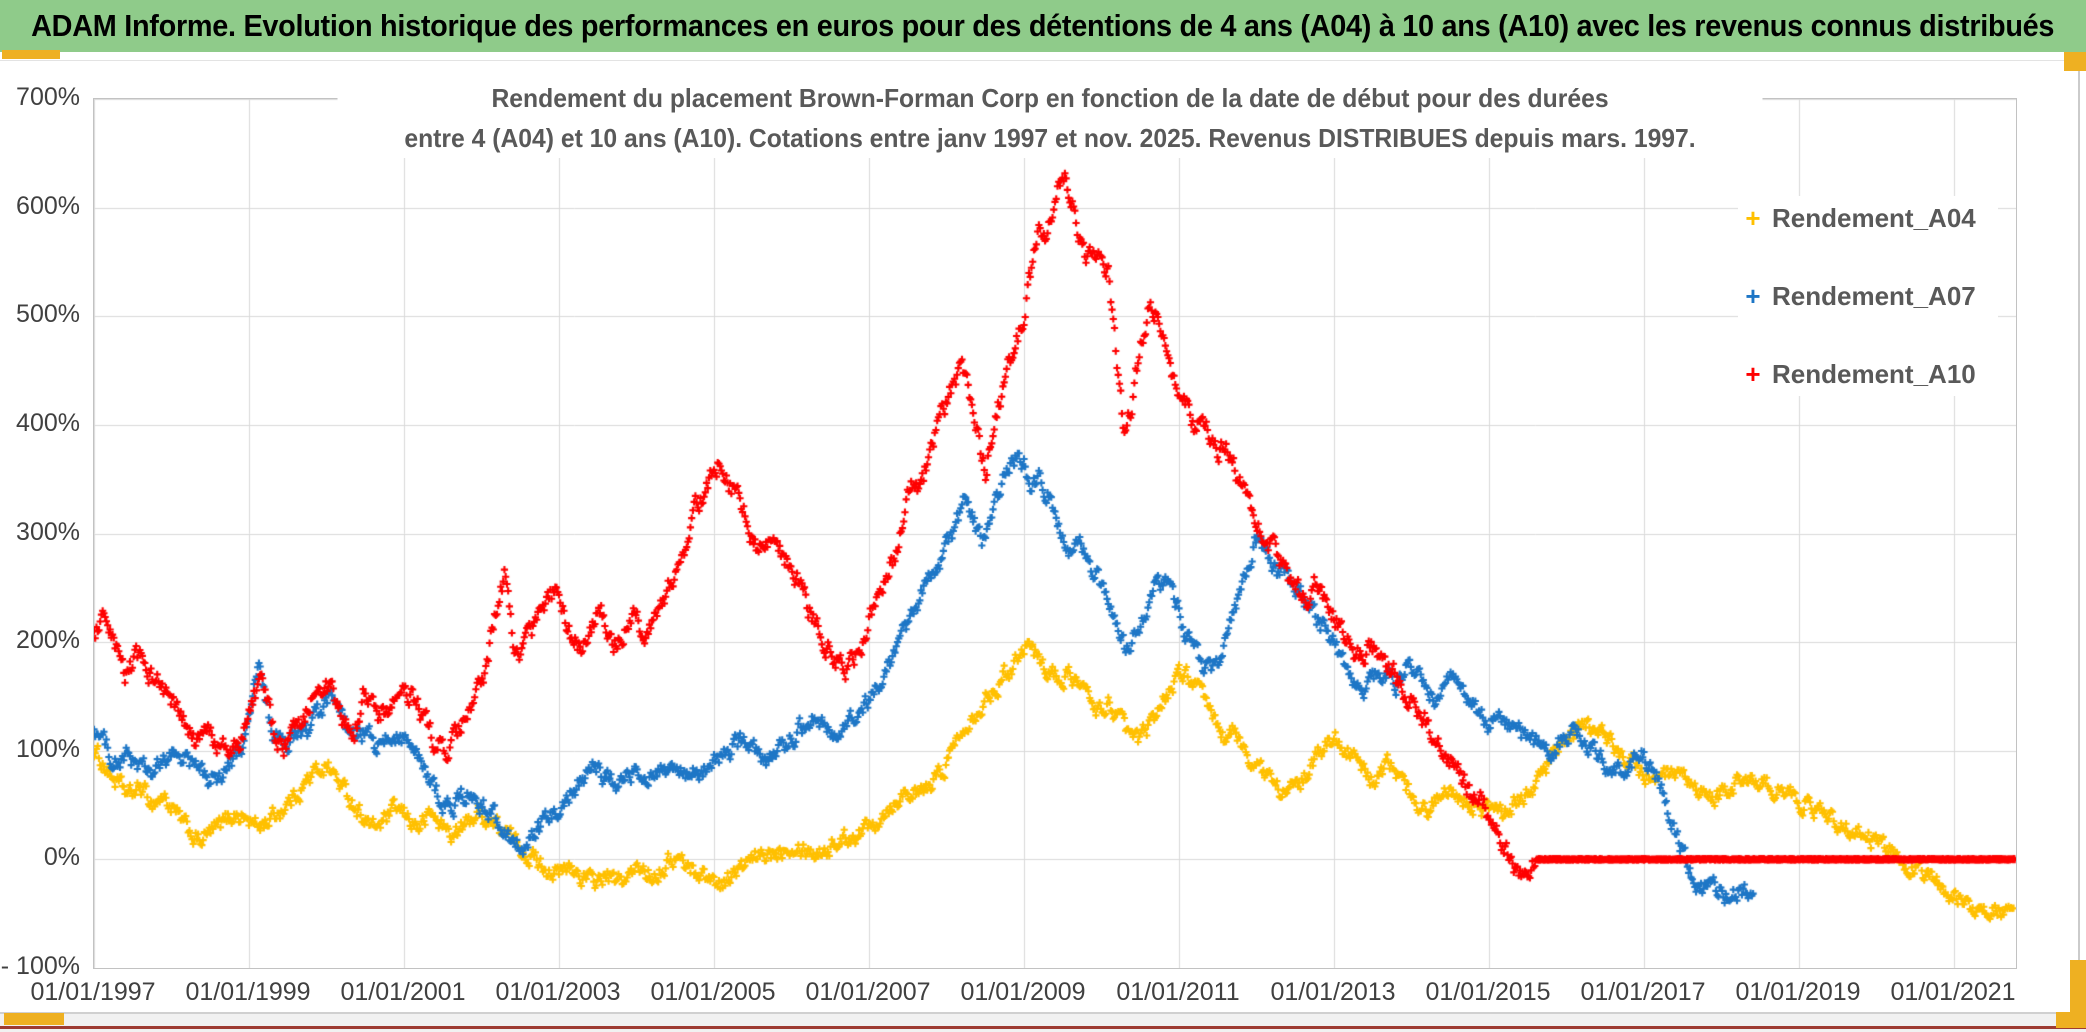  I want to click on bottom-gray-line, so click(1043, 1013).